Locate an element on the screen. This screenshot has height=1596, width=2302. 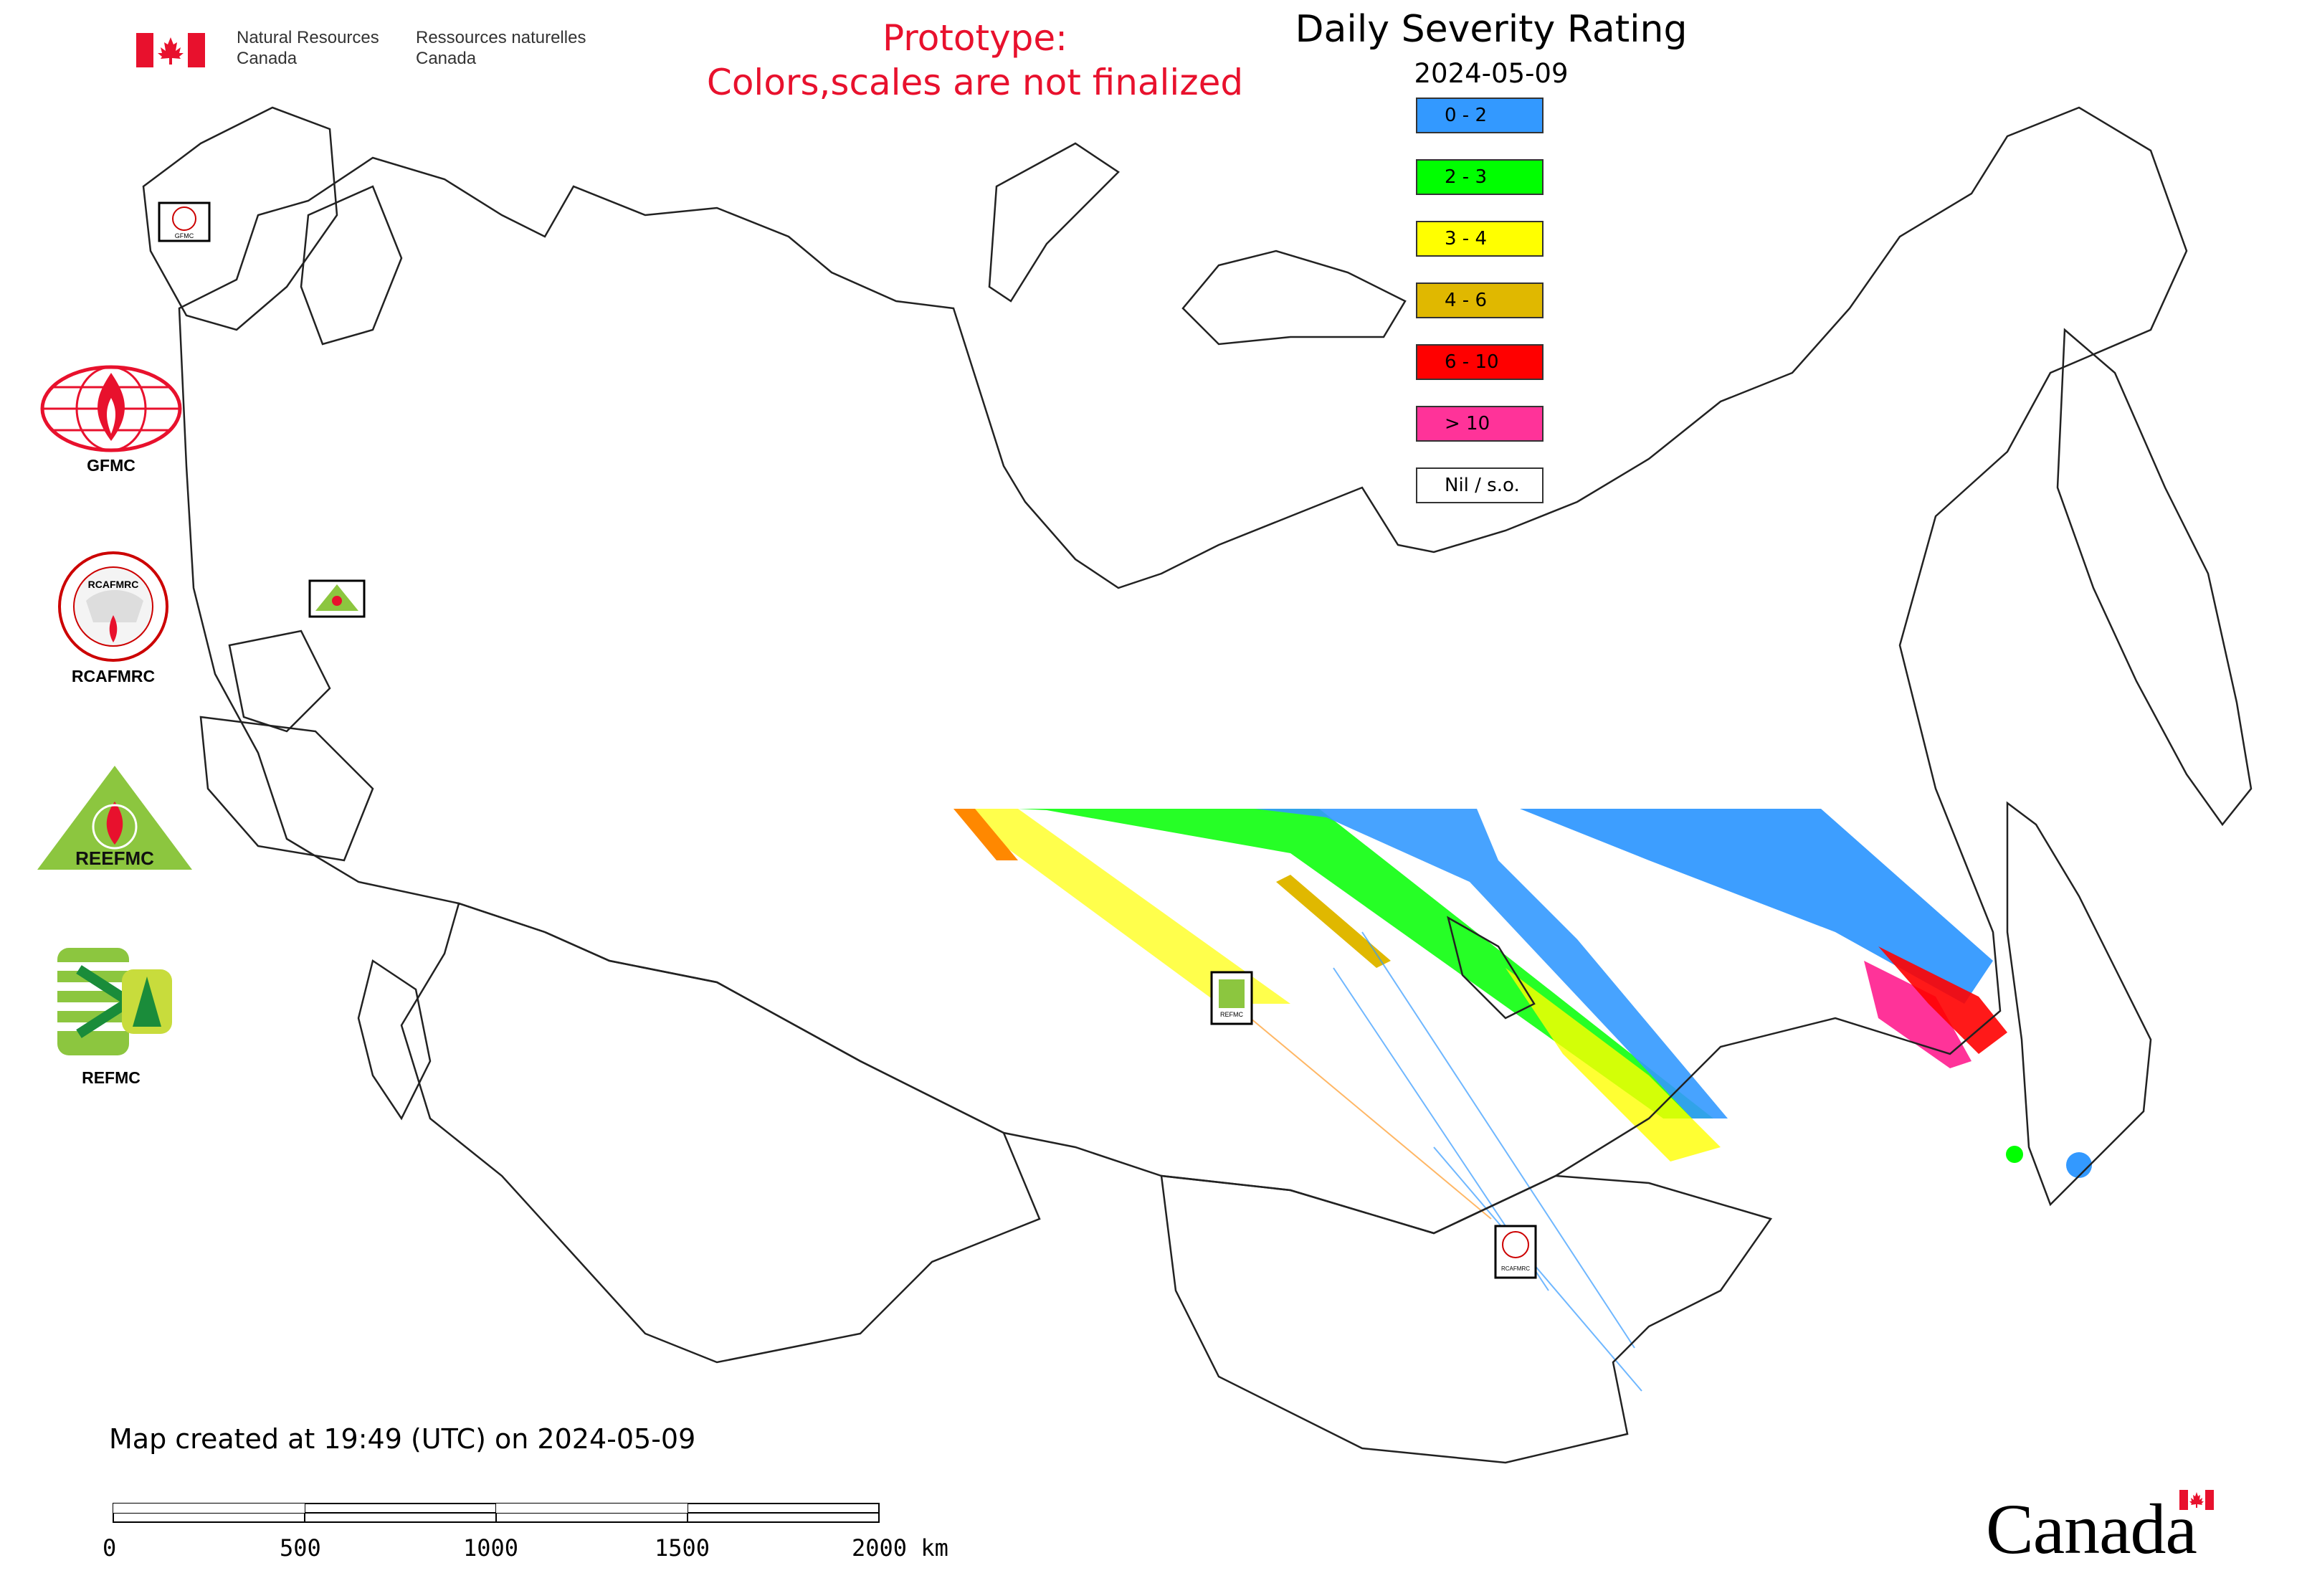
map-created-timestamp: Map created at 19:49 (UTC) on 2024-05-09 is located at coordinates (402, 1439).